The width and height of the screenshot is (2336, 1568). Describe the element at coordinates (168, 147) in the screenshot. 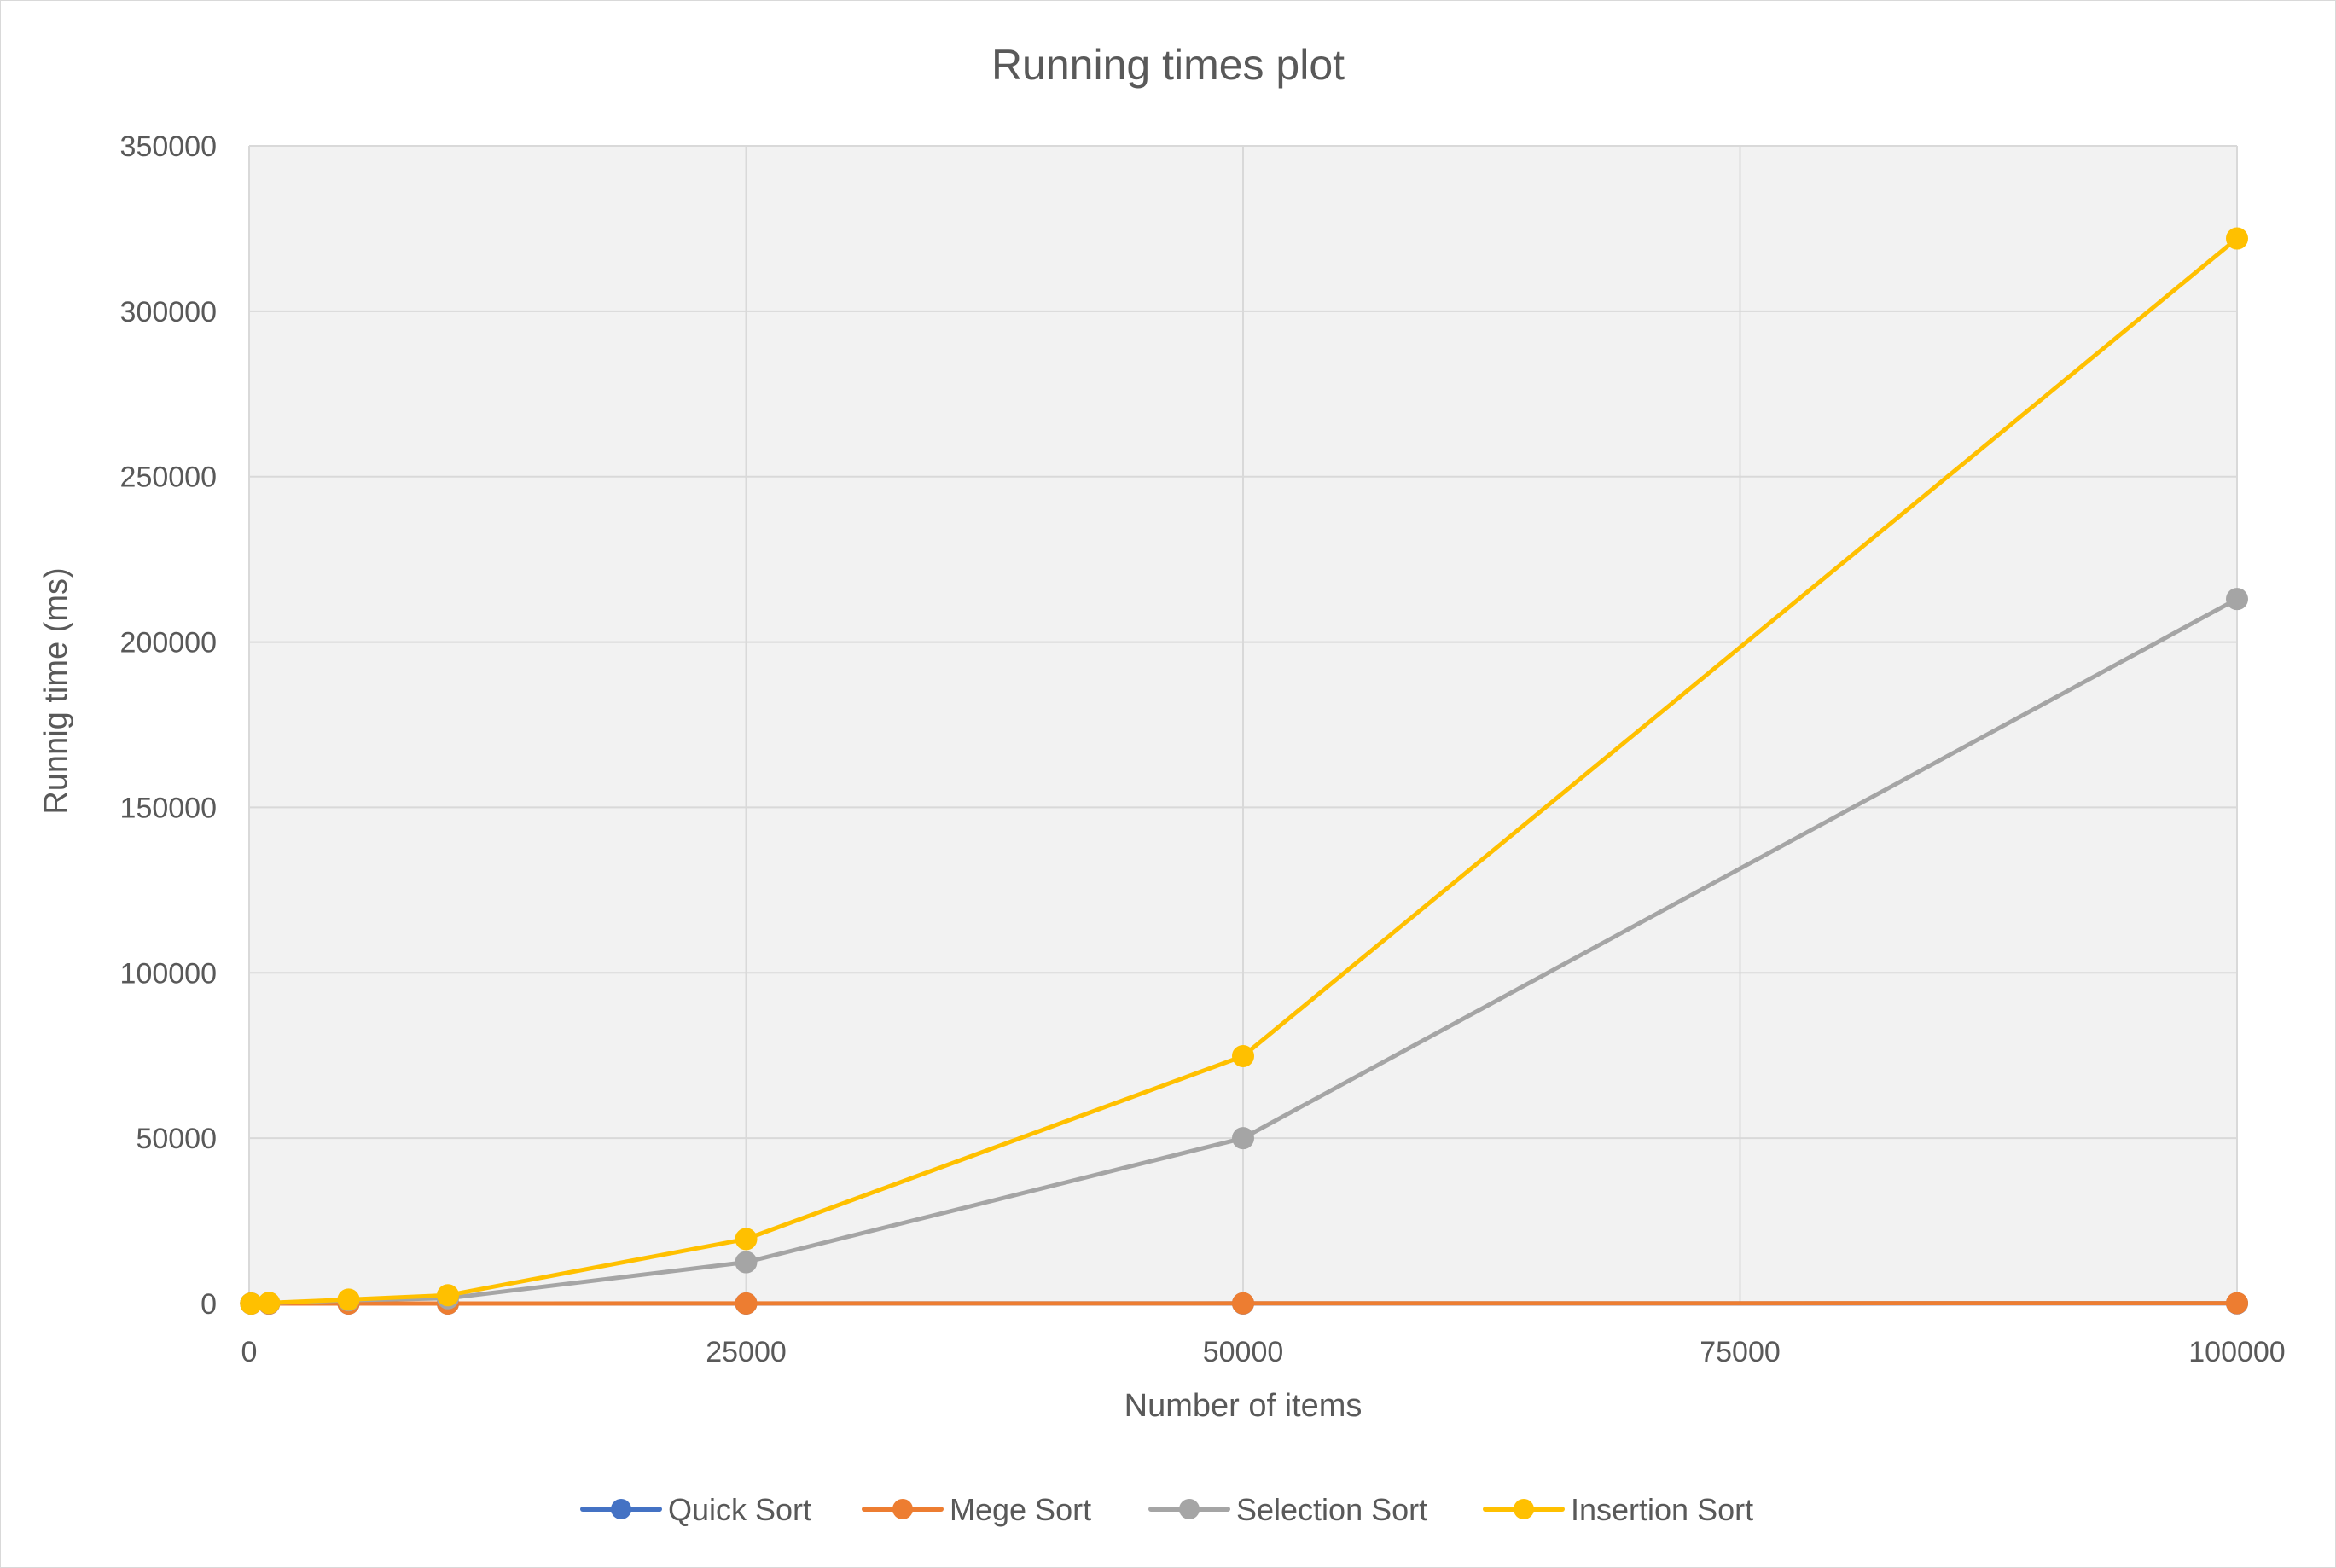

I see `y-tick-label: 350000` at that location.